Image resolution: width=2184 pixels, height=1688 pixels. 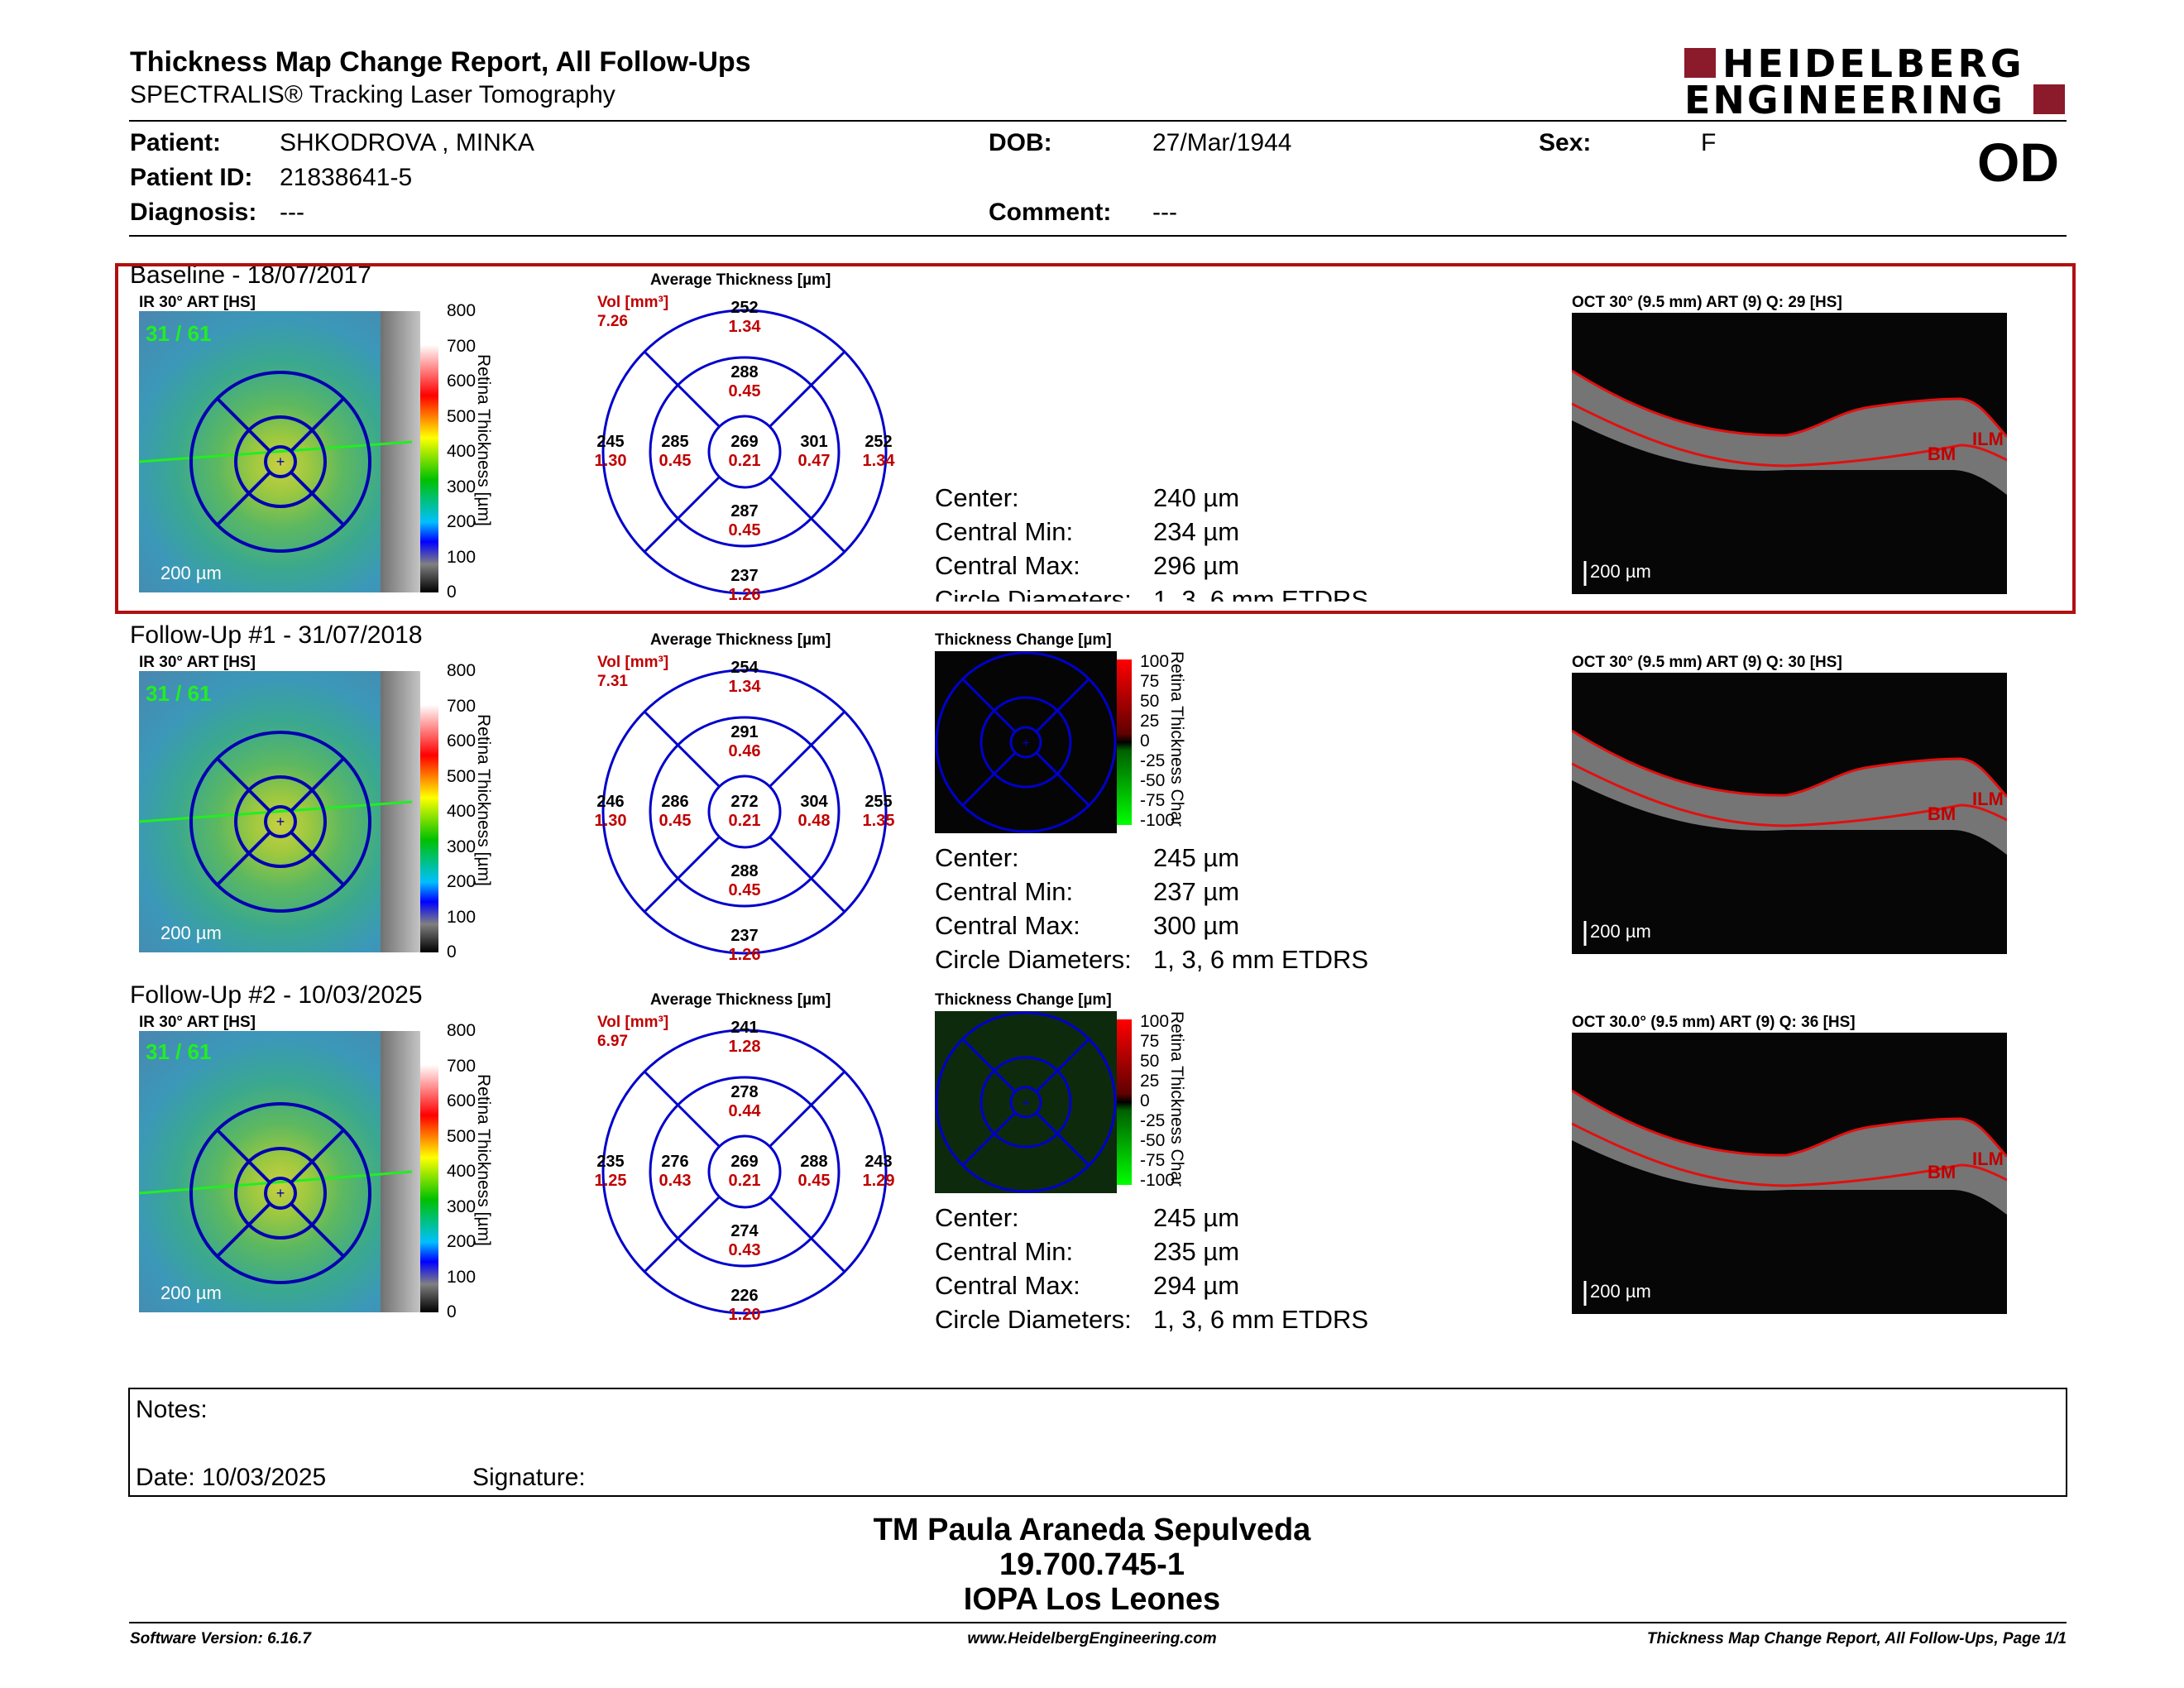 I want to click on change-bar-tick: -50, so click(x=1153, y=1140).